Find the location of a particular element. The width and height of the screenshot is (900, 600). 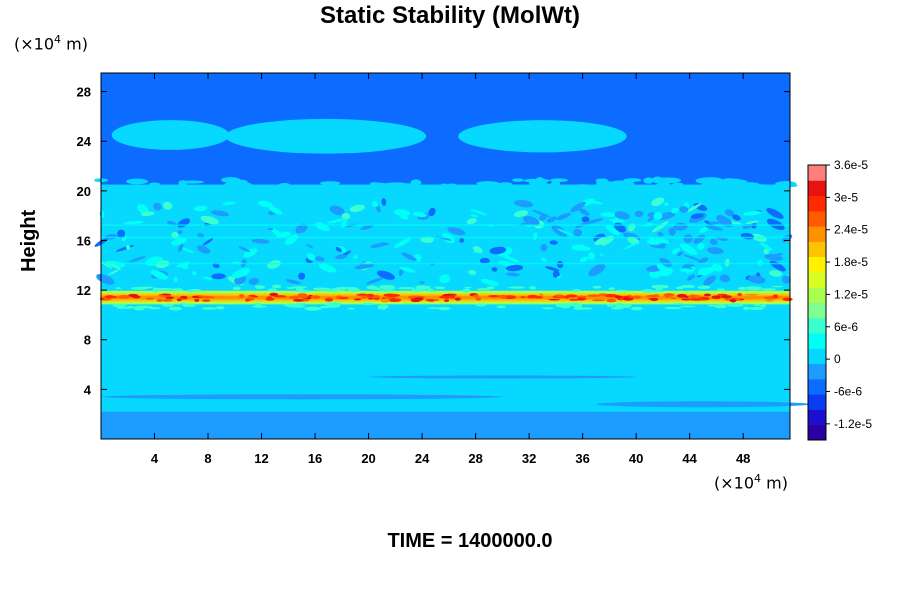

y-tick-label: 24 is located at coordinates (84, 141).